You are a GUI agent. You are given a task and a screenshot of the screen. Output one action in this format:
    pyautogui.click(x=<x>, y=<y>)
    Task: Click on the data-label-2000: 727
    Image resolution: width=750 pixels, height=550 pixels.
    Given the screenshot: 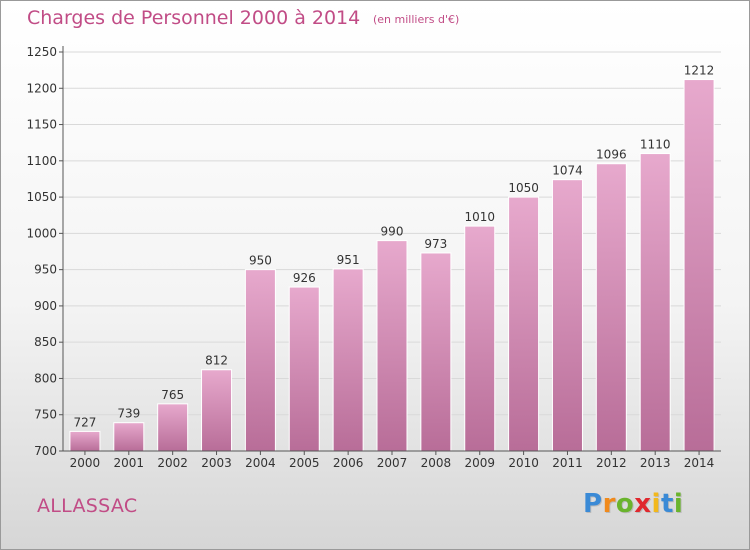 What is the action you would take?
    pyautogui.click(x=84, y=422)
    